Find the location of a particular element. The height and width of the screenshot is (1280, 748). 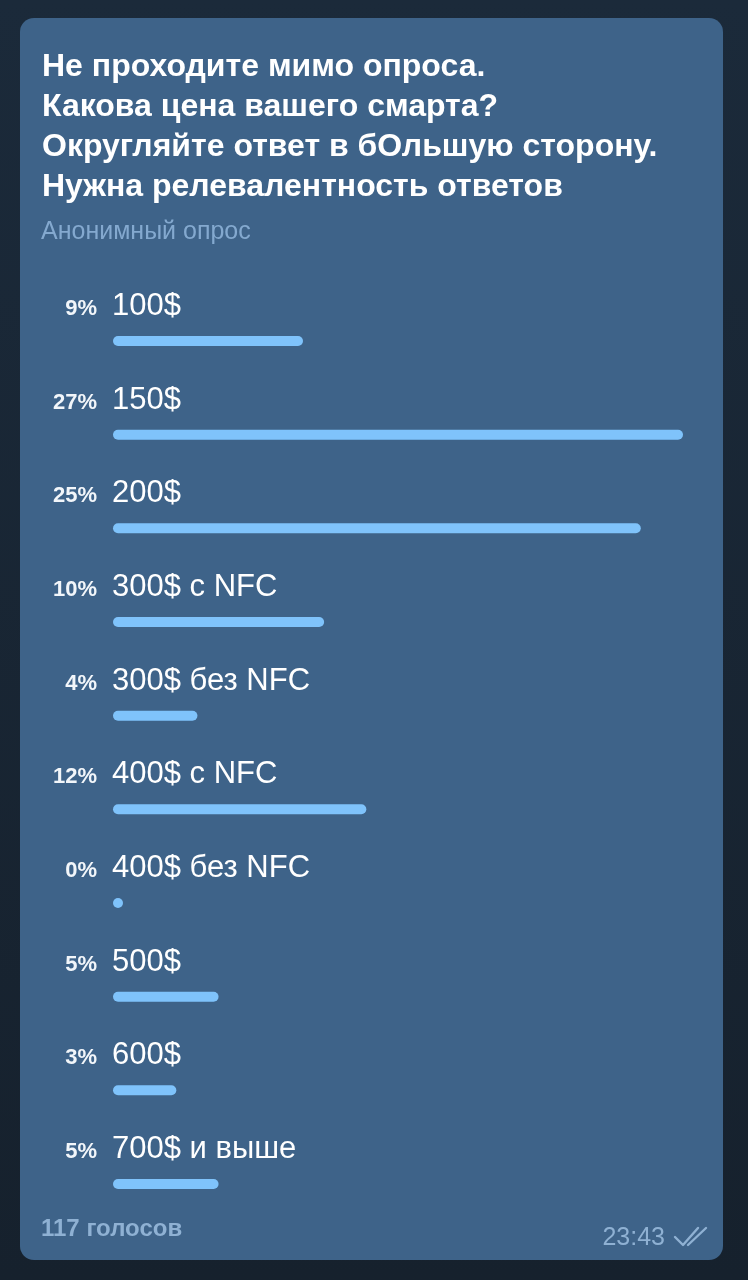

chart-subtitle: Анонимный опрос is located at coordinates (146, 230).